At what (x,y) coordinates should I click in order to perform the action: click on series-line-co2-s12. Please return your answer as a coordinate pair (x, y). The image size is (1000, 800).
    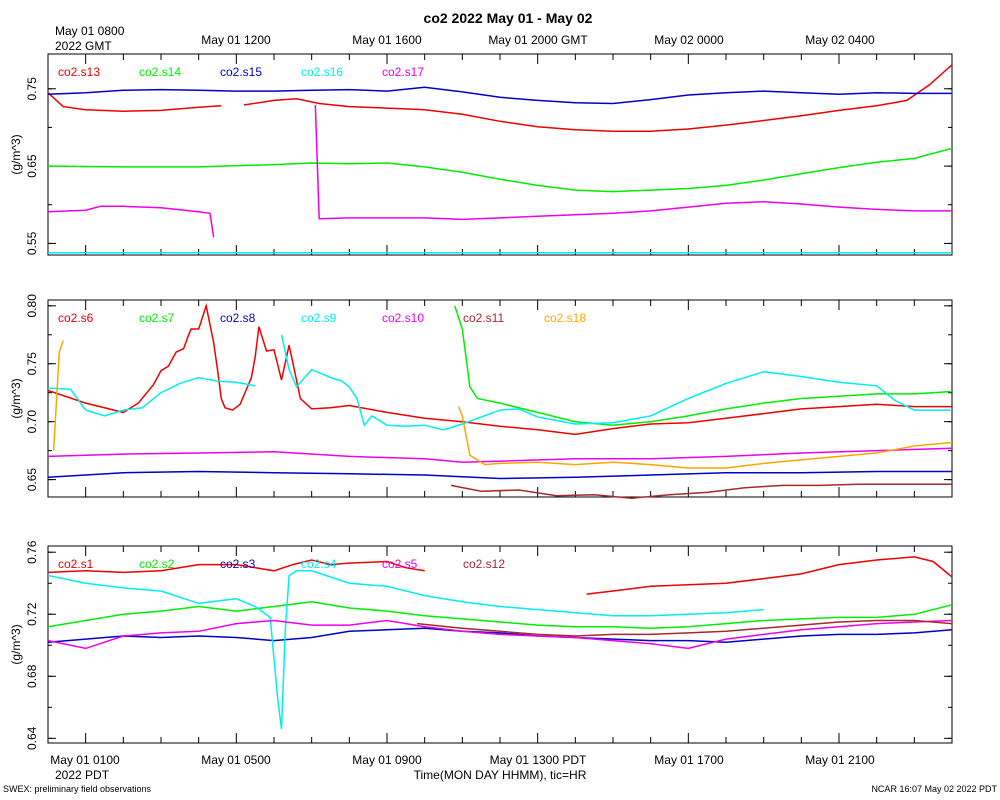
    Looking at the image, I should click on (684, 628).